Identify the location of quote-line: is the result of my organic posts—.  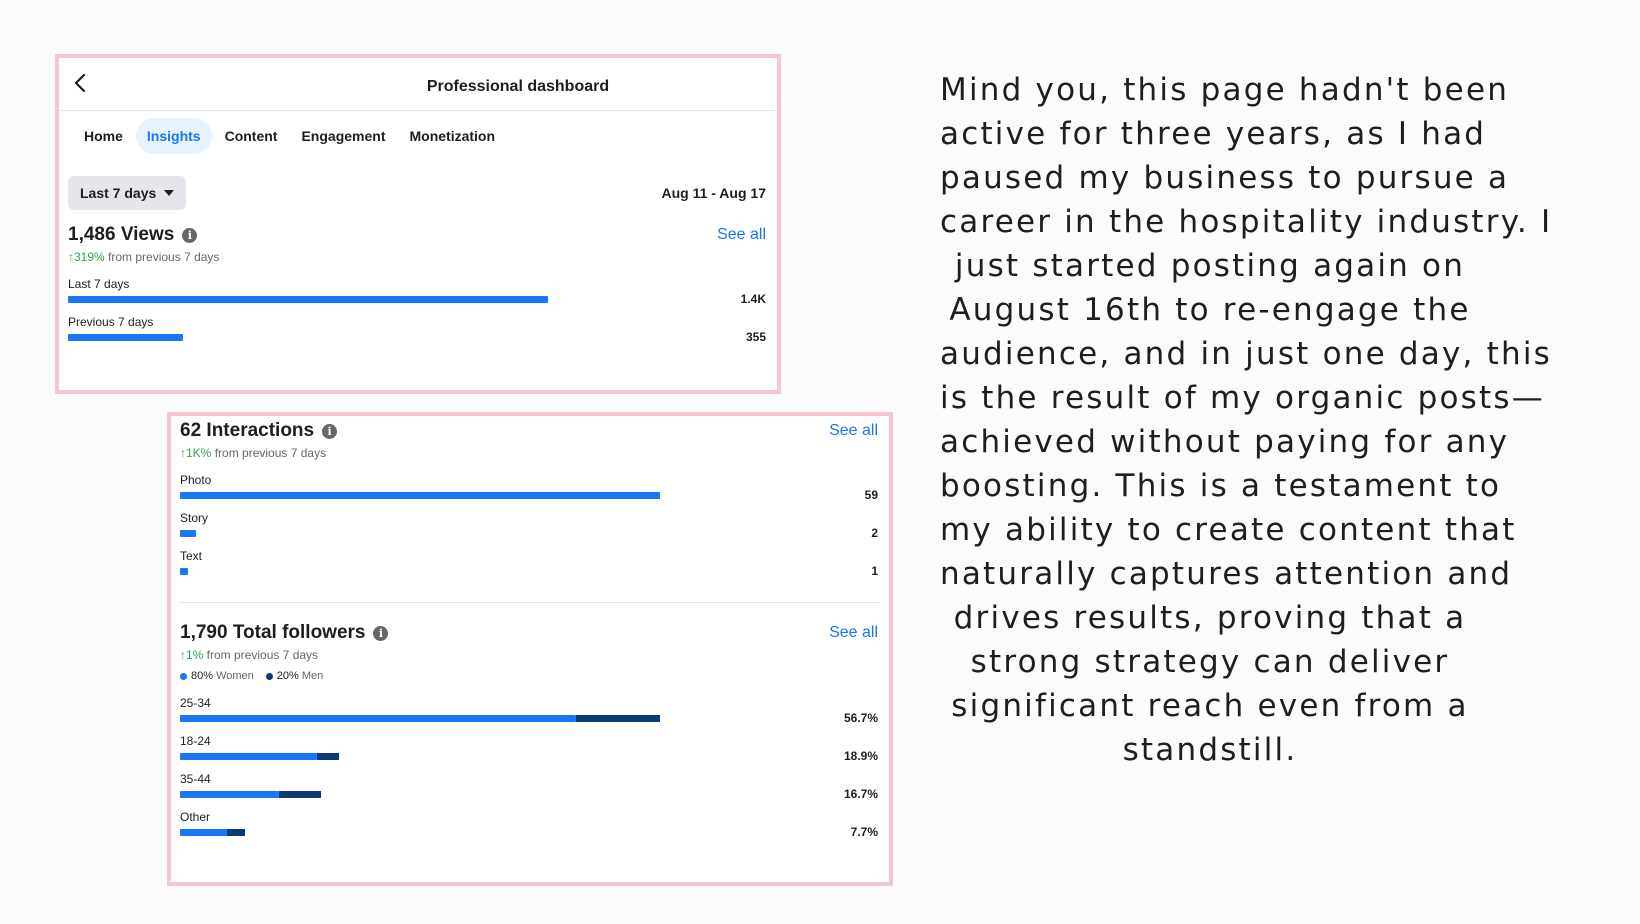
(1242, 398).